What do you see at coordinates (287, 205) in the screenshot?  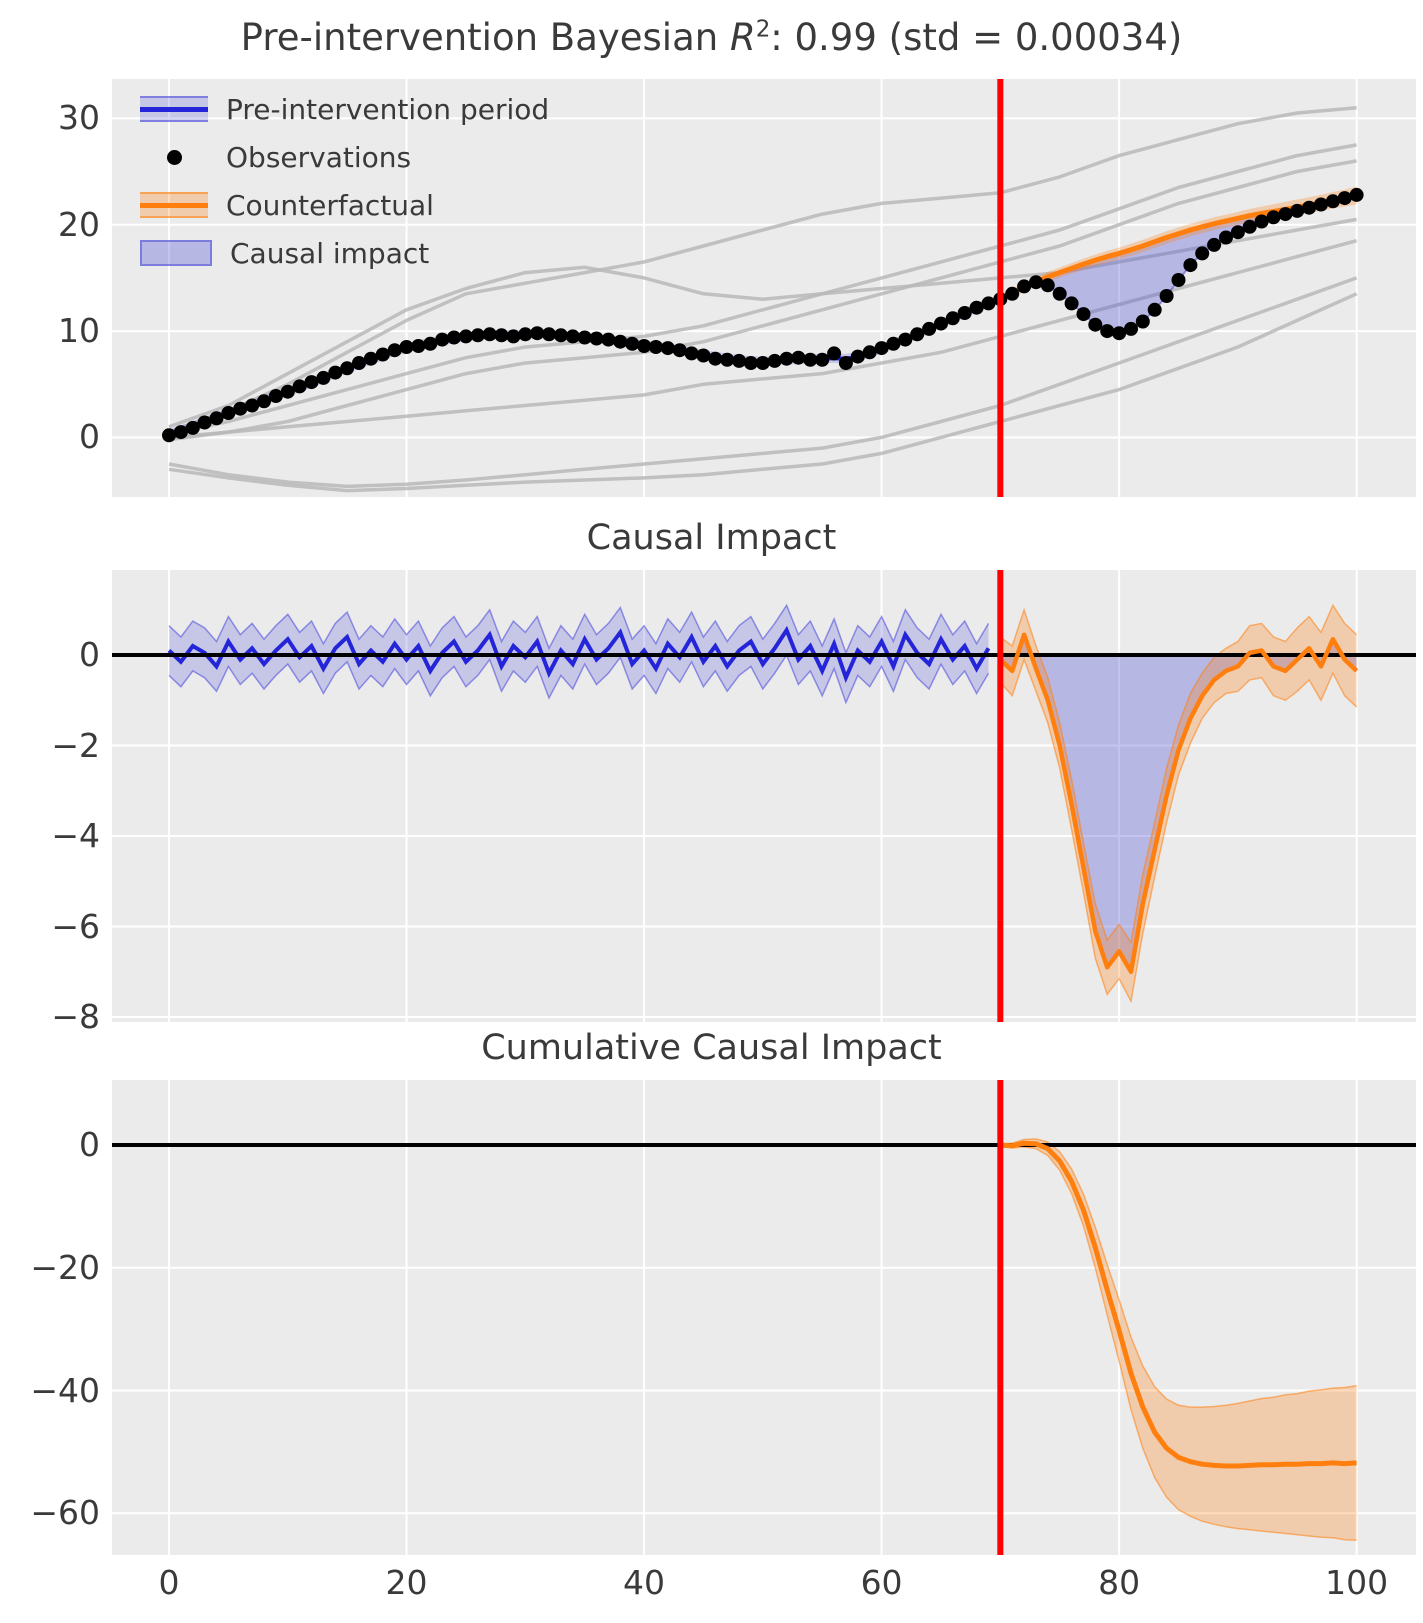 I see `legend-item-counterfactual: Counterfactual` at bounding box center [287, 205].